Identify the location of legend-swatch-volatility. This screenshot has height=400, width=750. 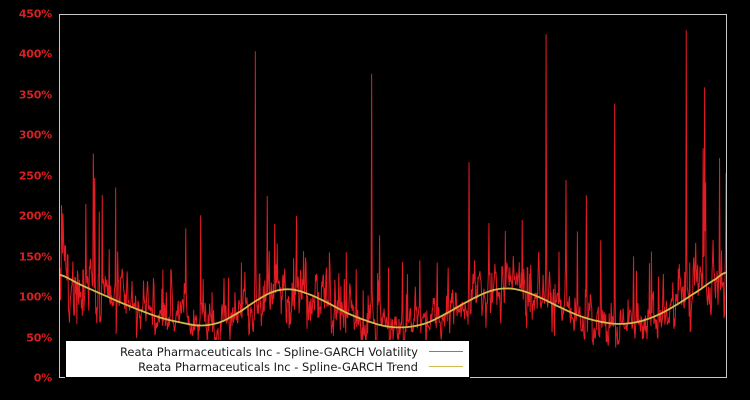
(446, 351).